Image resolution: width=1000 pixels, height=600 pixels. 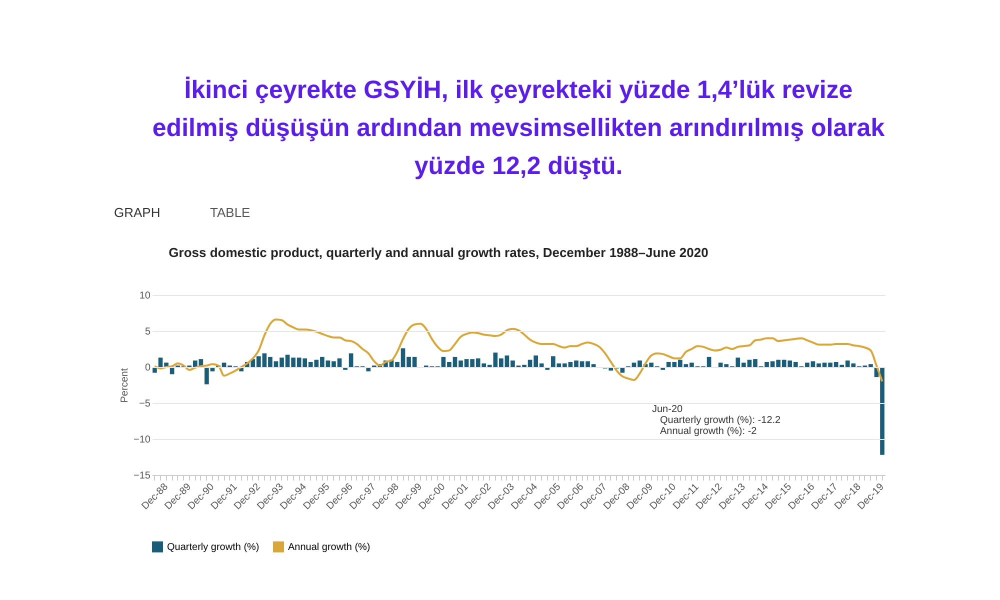 What do you see at coordinates (230, 212) in the screenshot?
I see `text: TABLE` at bounding box center [230, 212].